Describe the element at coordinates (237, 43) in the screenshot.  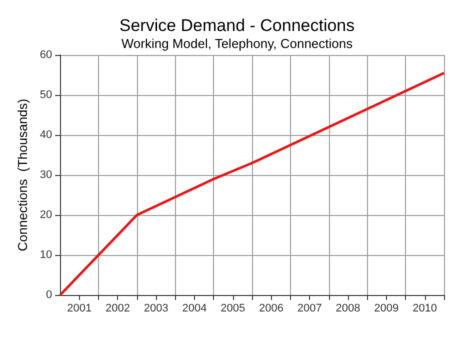
I see `chart-subtitle: Working Model, Telephony, Connections` at that location.